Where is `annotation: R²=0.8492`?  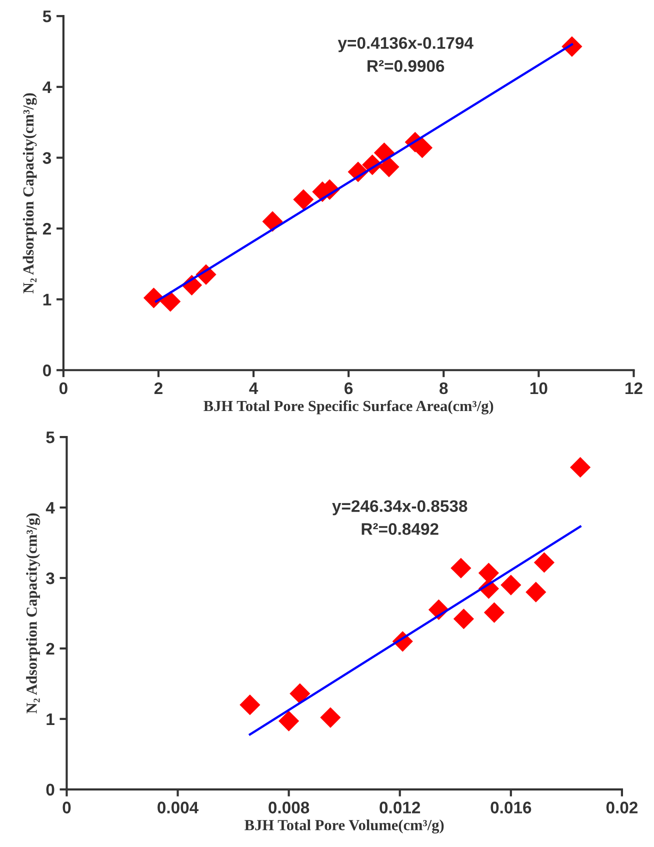
annotation: R²=0.8492 is located at coordinates (400, 529).